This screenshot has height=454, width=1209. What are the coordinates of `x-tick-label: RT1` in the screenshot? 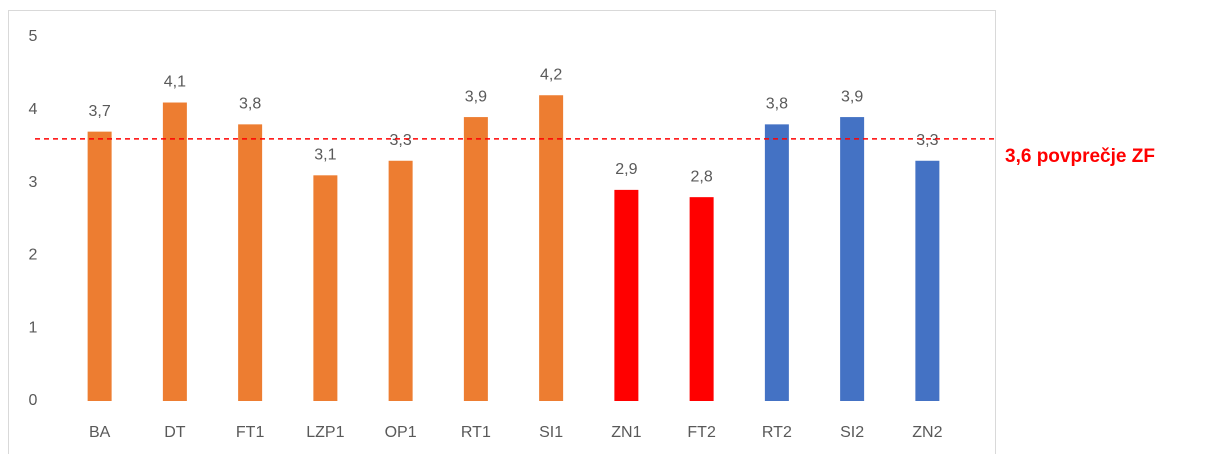 It's located at (476, 432).